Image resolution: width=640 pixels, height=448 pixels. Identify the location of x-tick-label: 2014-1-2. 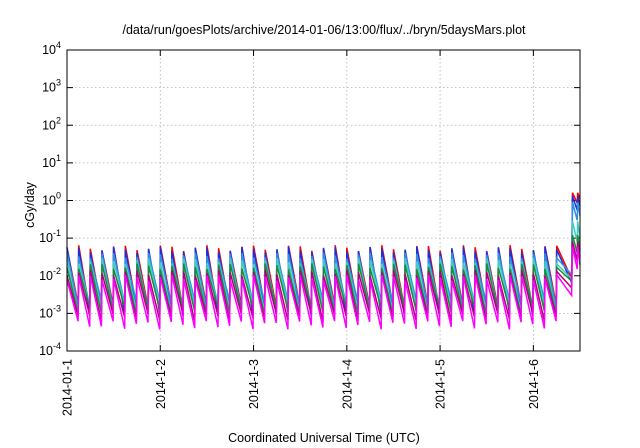
(161, 384).